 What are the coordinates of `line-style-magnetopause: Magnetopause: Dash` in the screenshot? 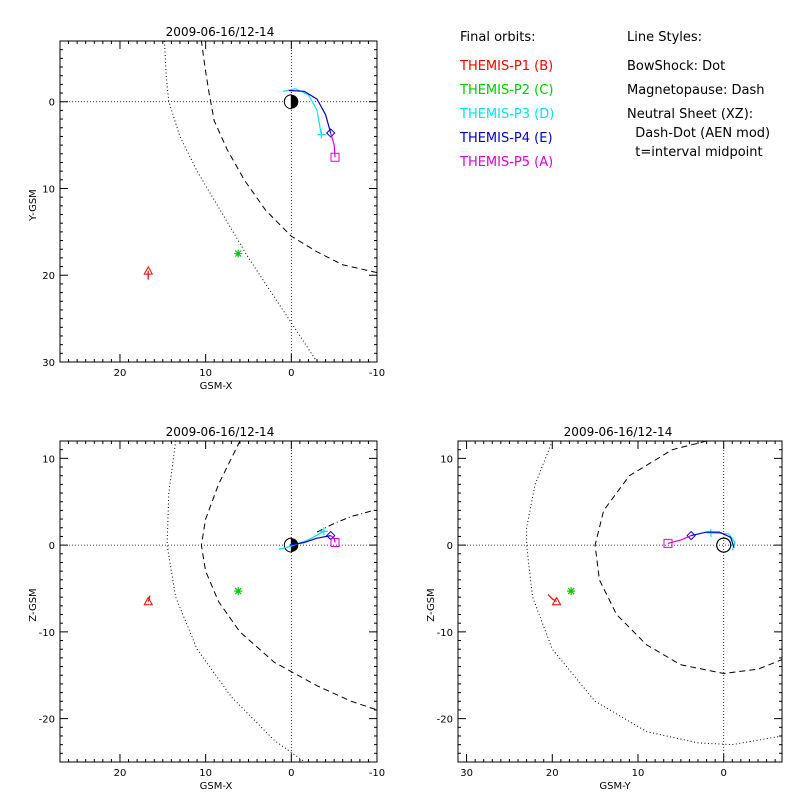 It's located at (695, 90).